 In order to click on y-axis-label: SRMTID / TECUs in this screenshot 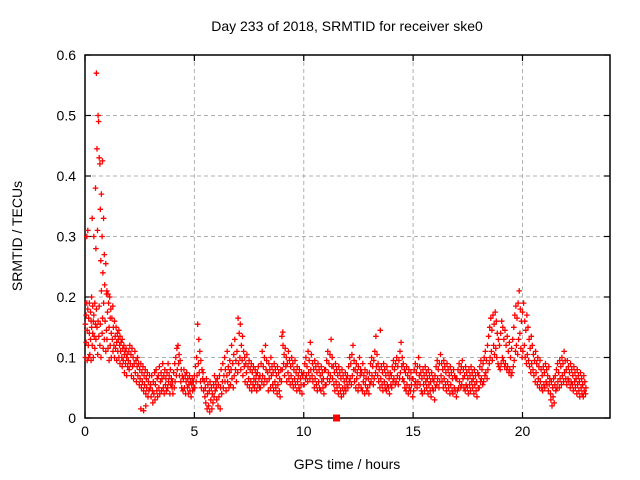, I will do `click(17, 236)`.